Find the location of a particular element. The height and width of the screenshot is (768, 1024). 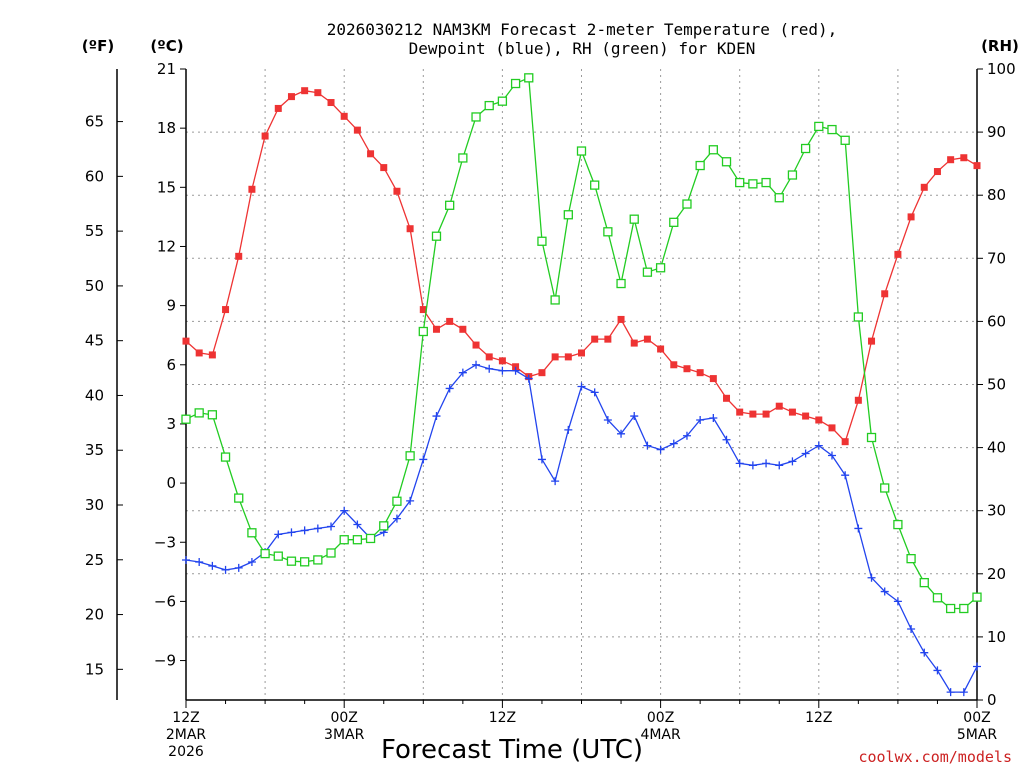

celsius-tick-label: 21 is located at coordinates (166, 69).